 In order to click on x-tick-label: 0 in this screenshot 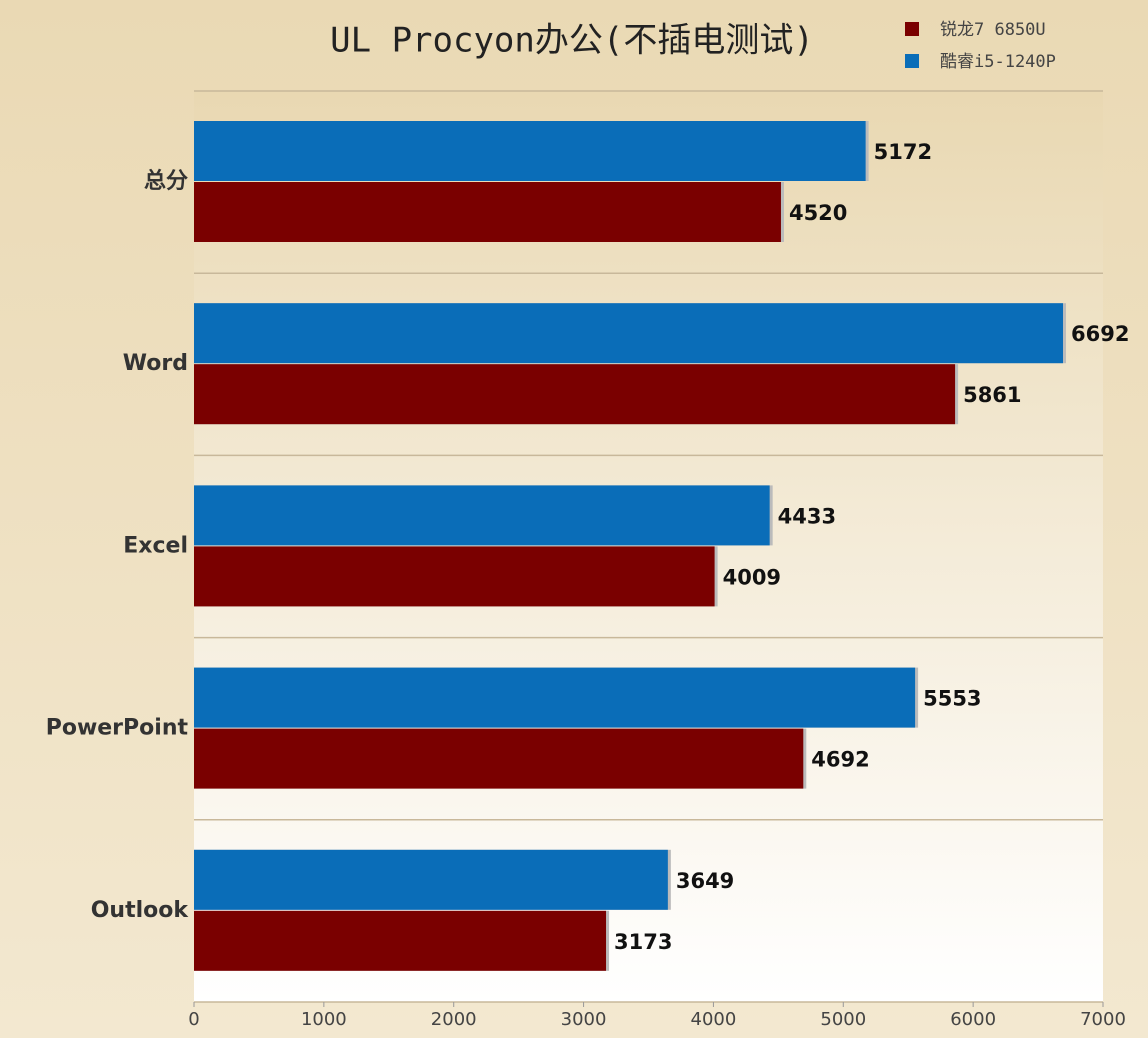, I will do `click(193, 1019)`.